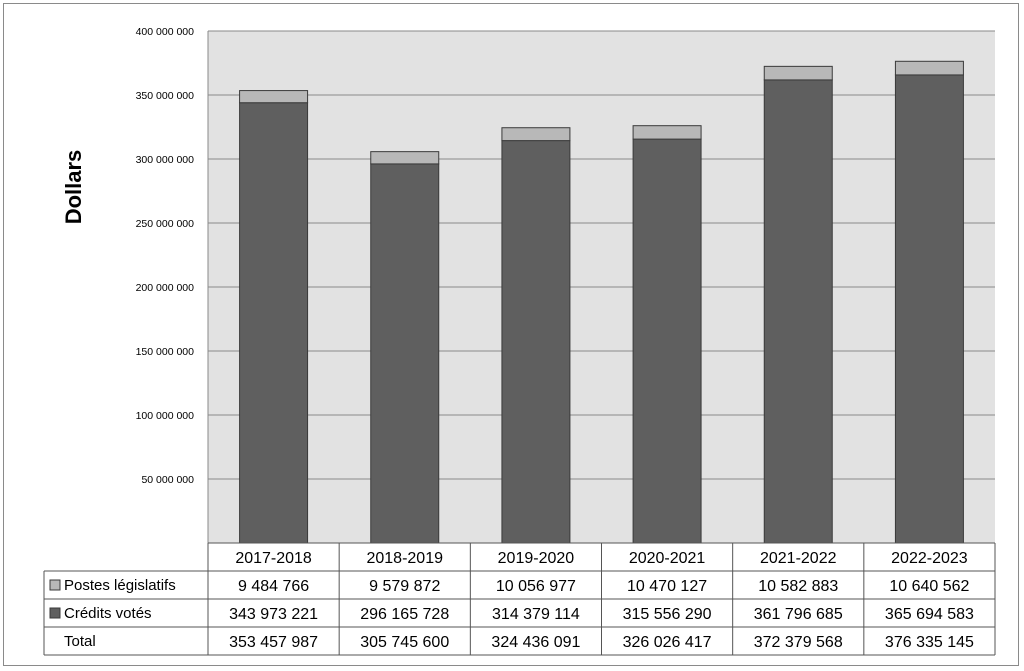 The image size is (1024, 671). Describe the element at coordinates (165, 32) in the screenshot. I see `y-tick-label: 400 000 000` at that location.